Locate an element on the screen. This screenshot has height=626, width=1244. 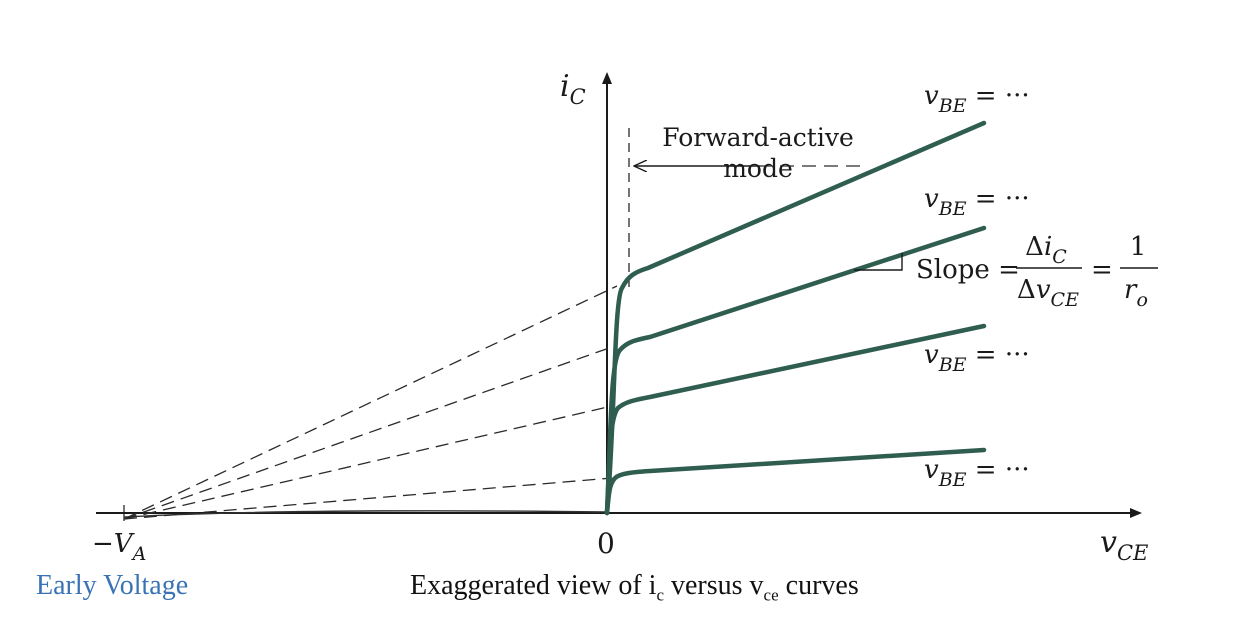
vbe-label-2: vBE = ··· is located at coordinates (977, 202).